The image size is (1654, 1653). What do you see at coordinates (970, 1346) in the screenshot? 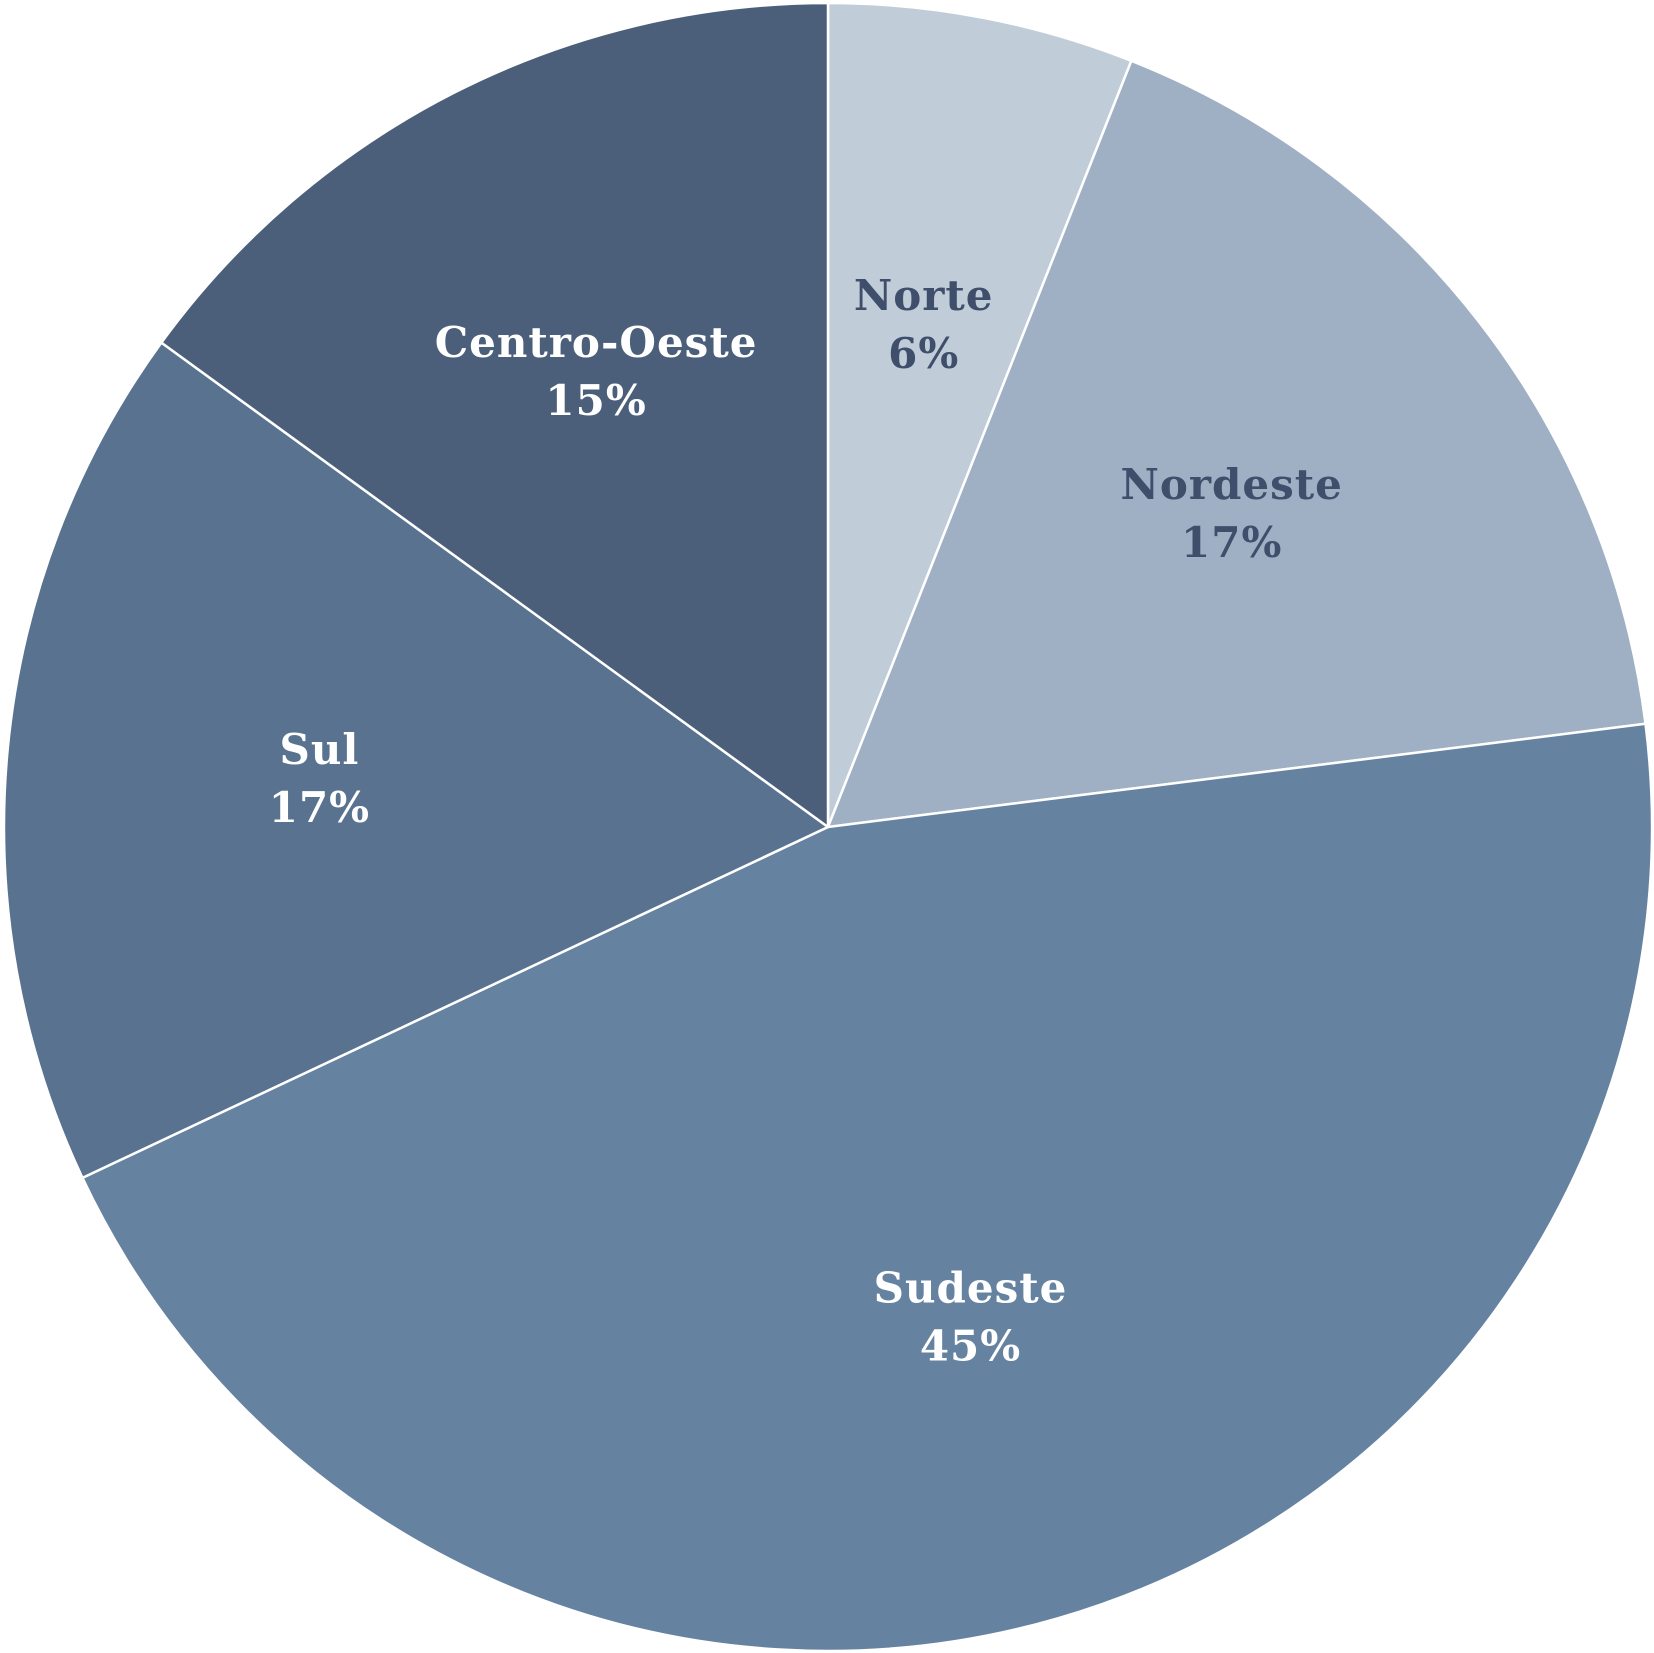
I see `slice-percent-label: 45%` at bounding box center [970, 1346].